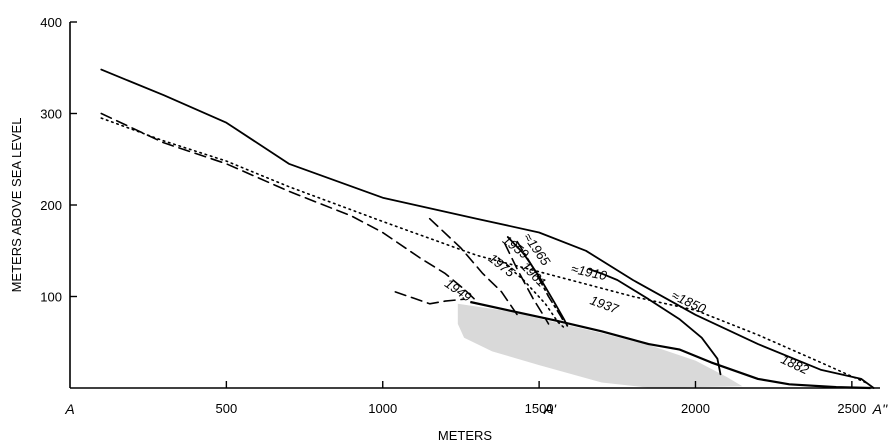 This screenshot has height=447, width=895. Describe the element at coordinates (851, 408) in the screenshot. I see `x-tick-label-2500: 2500` at that location.